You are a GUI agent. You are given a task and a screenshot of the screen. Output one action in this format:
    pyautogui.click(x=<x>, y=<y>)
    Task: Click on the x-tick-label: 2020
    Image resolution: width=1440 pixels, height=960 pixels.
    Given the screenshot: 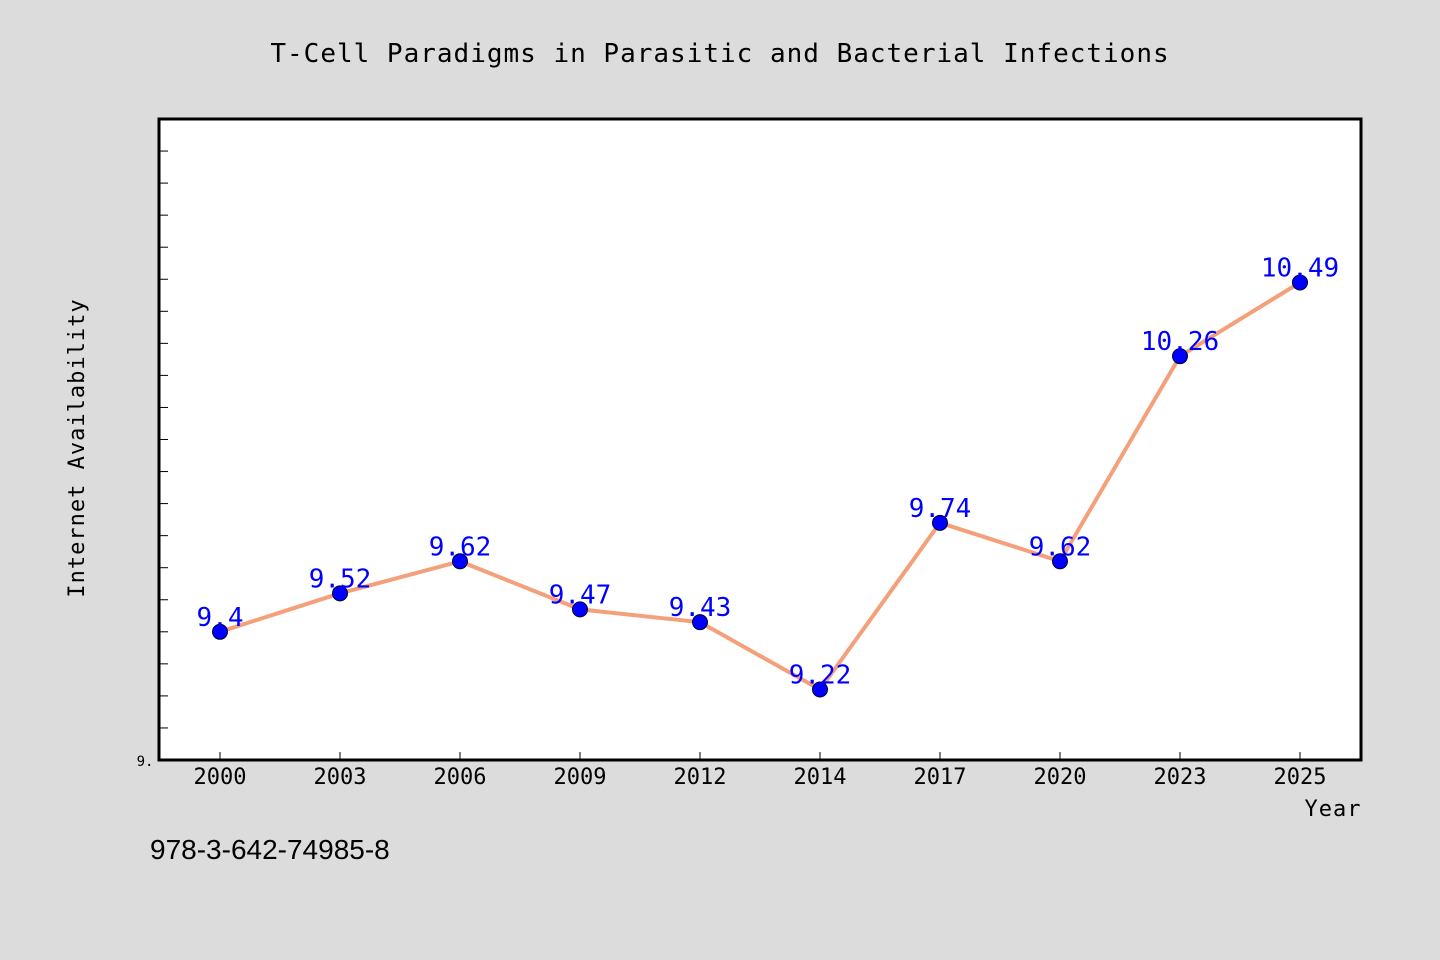 What is the action you would take?
    pyautogui.click(x=1060, y=777)
    